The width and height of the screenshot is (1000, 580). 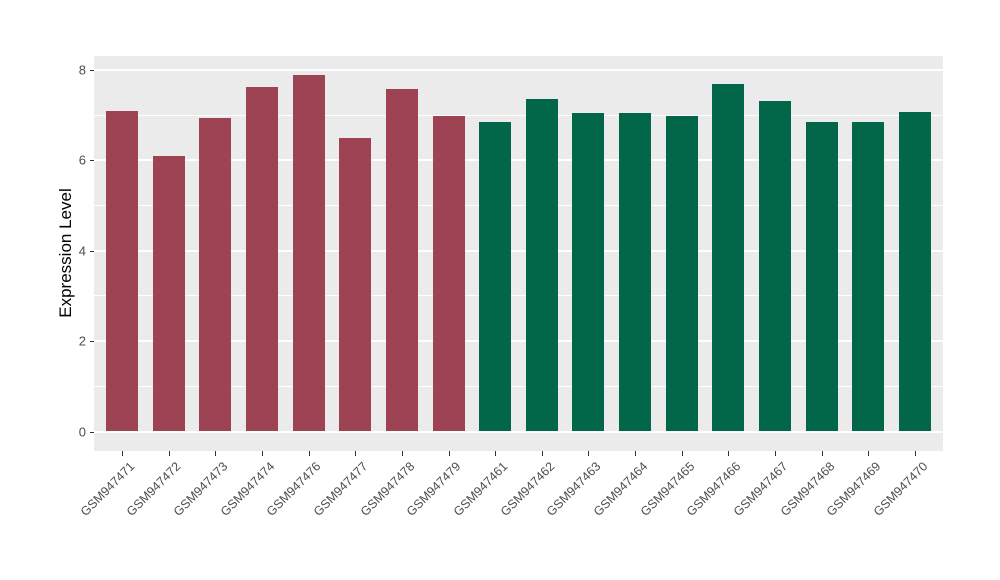 I want to click on y-tick-label-2: 2, so click(x=82, y=341).